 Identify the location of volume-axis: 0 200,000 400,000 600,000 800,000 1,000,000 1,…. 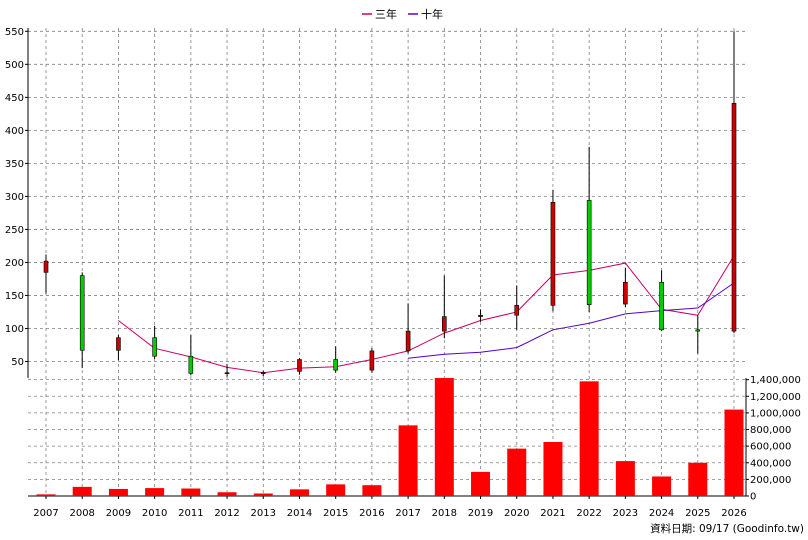
(773, 439).